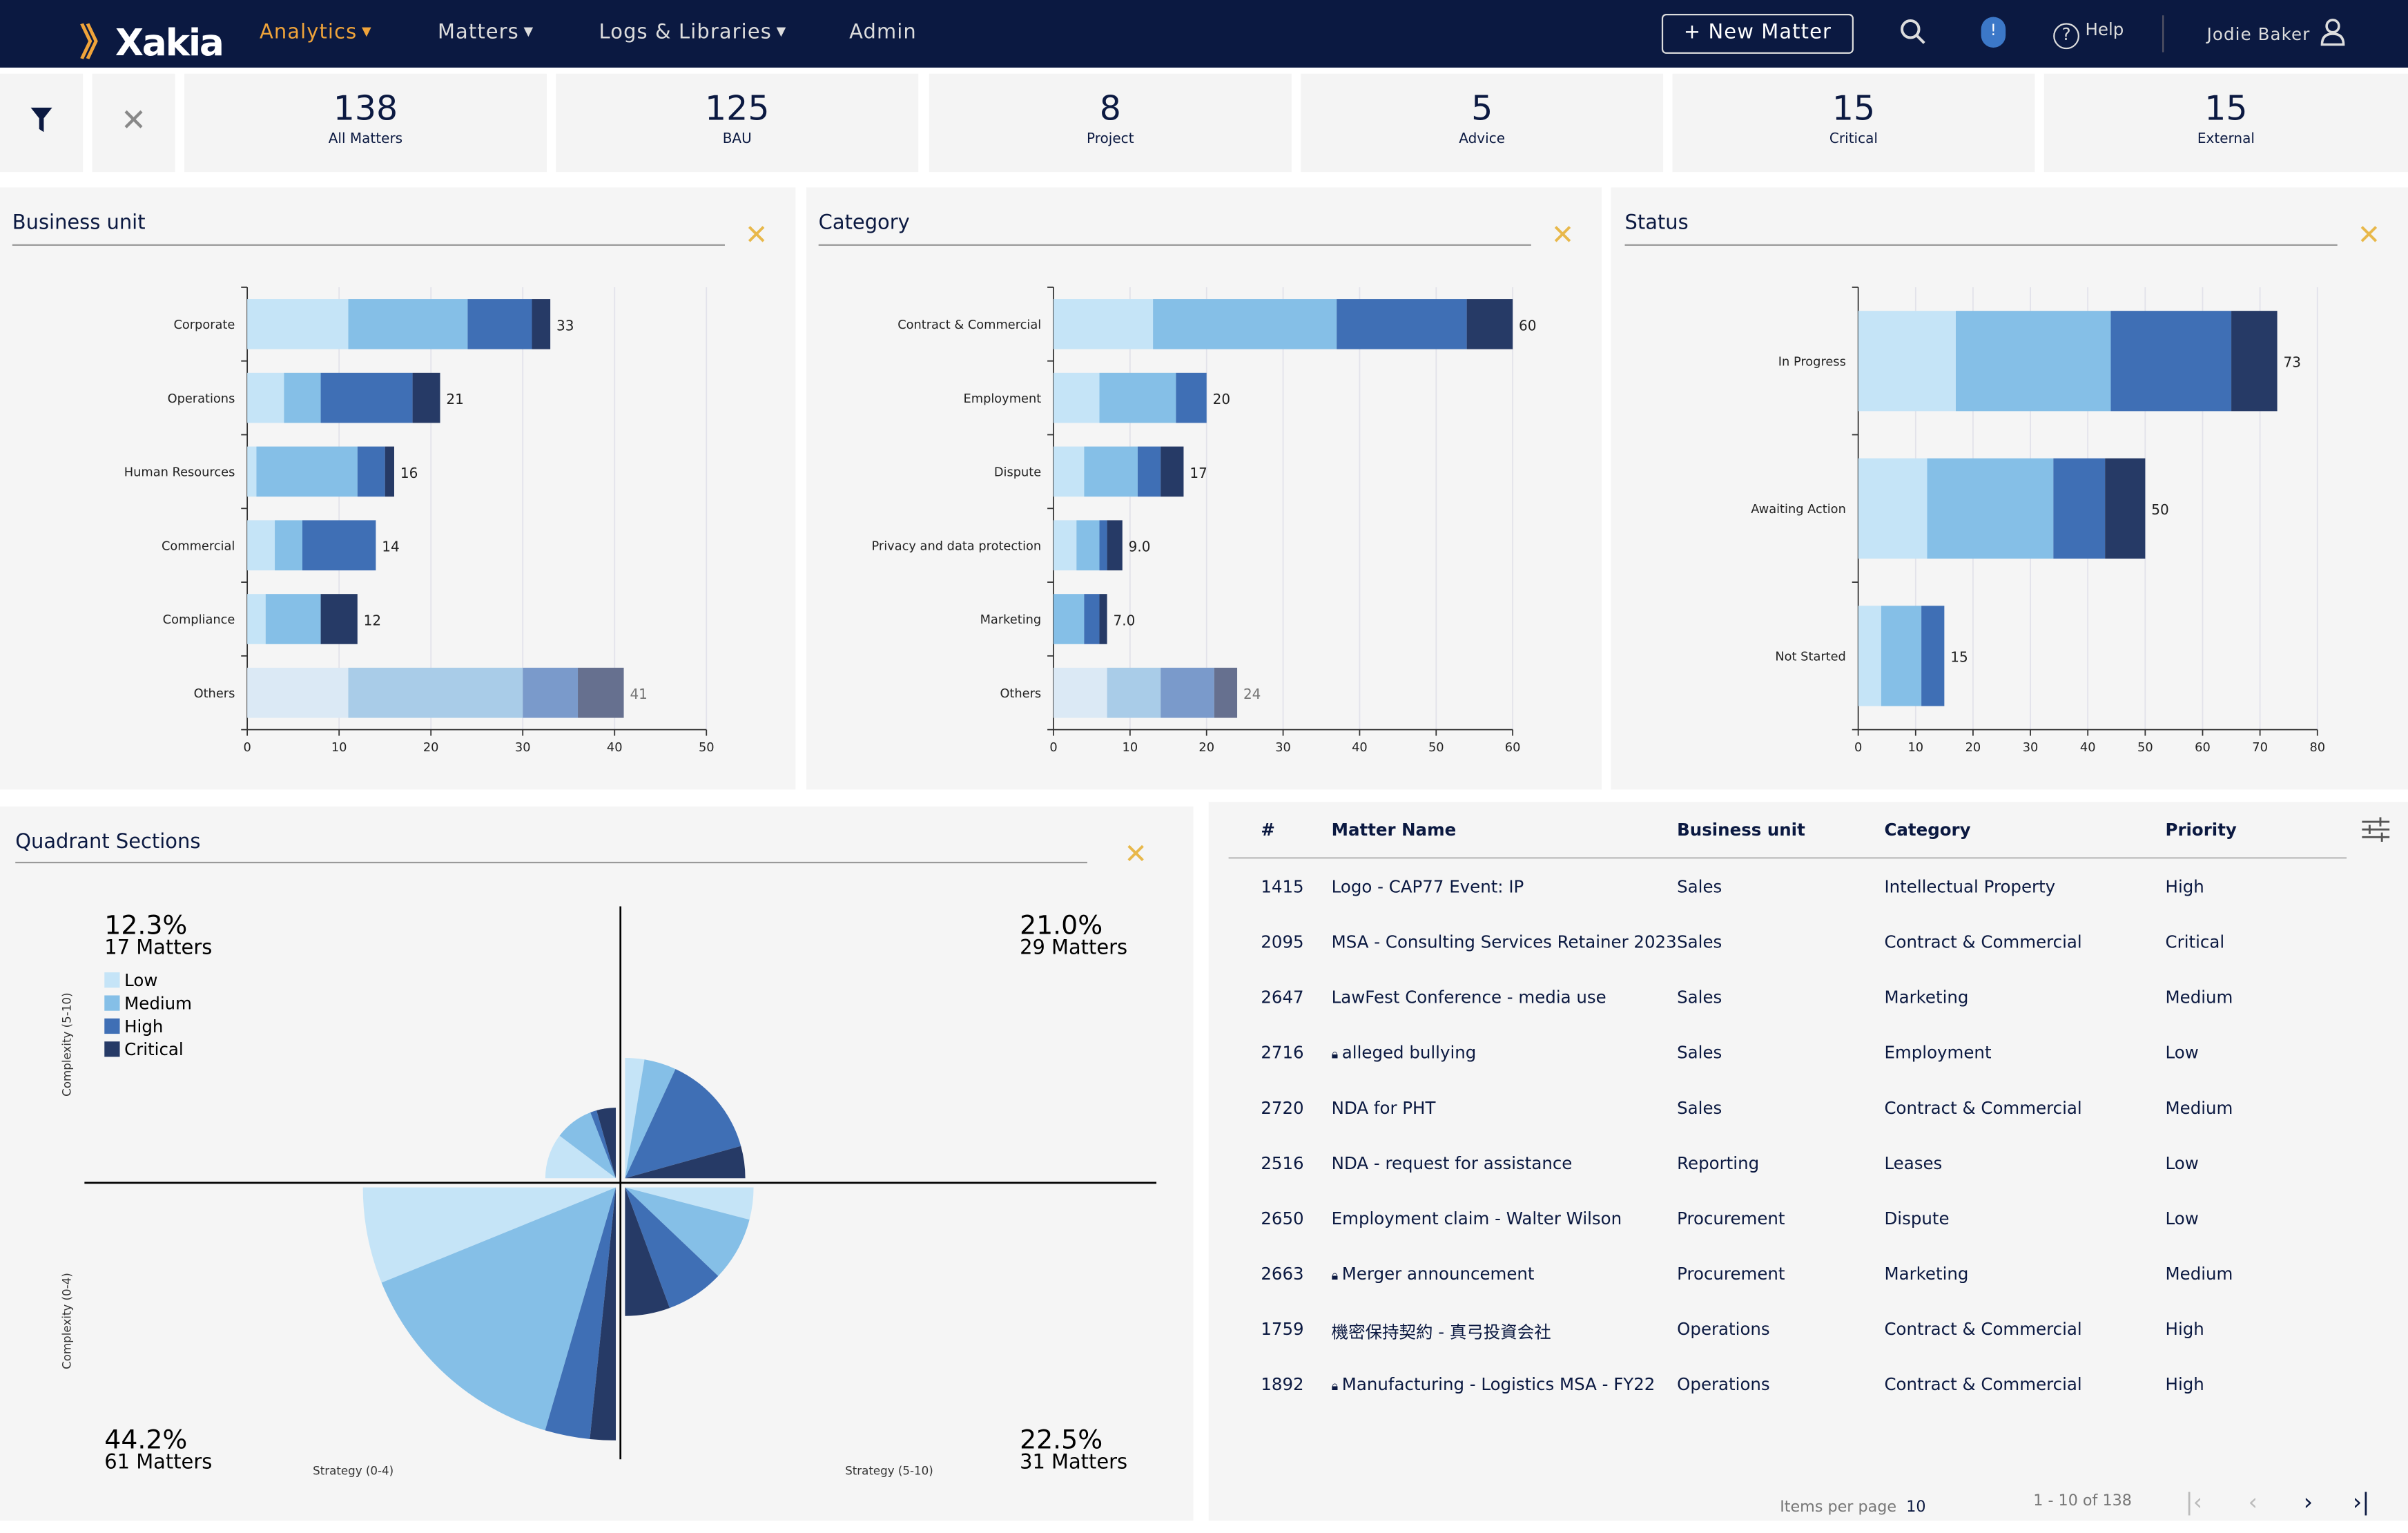  I want to click on bar-medium-human-resources, so click(307, 471).